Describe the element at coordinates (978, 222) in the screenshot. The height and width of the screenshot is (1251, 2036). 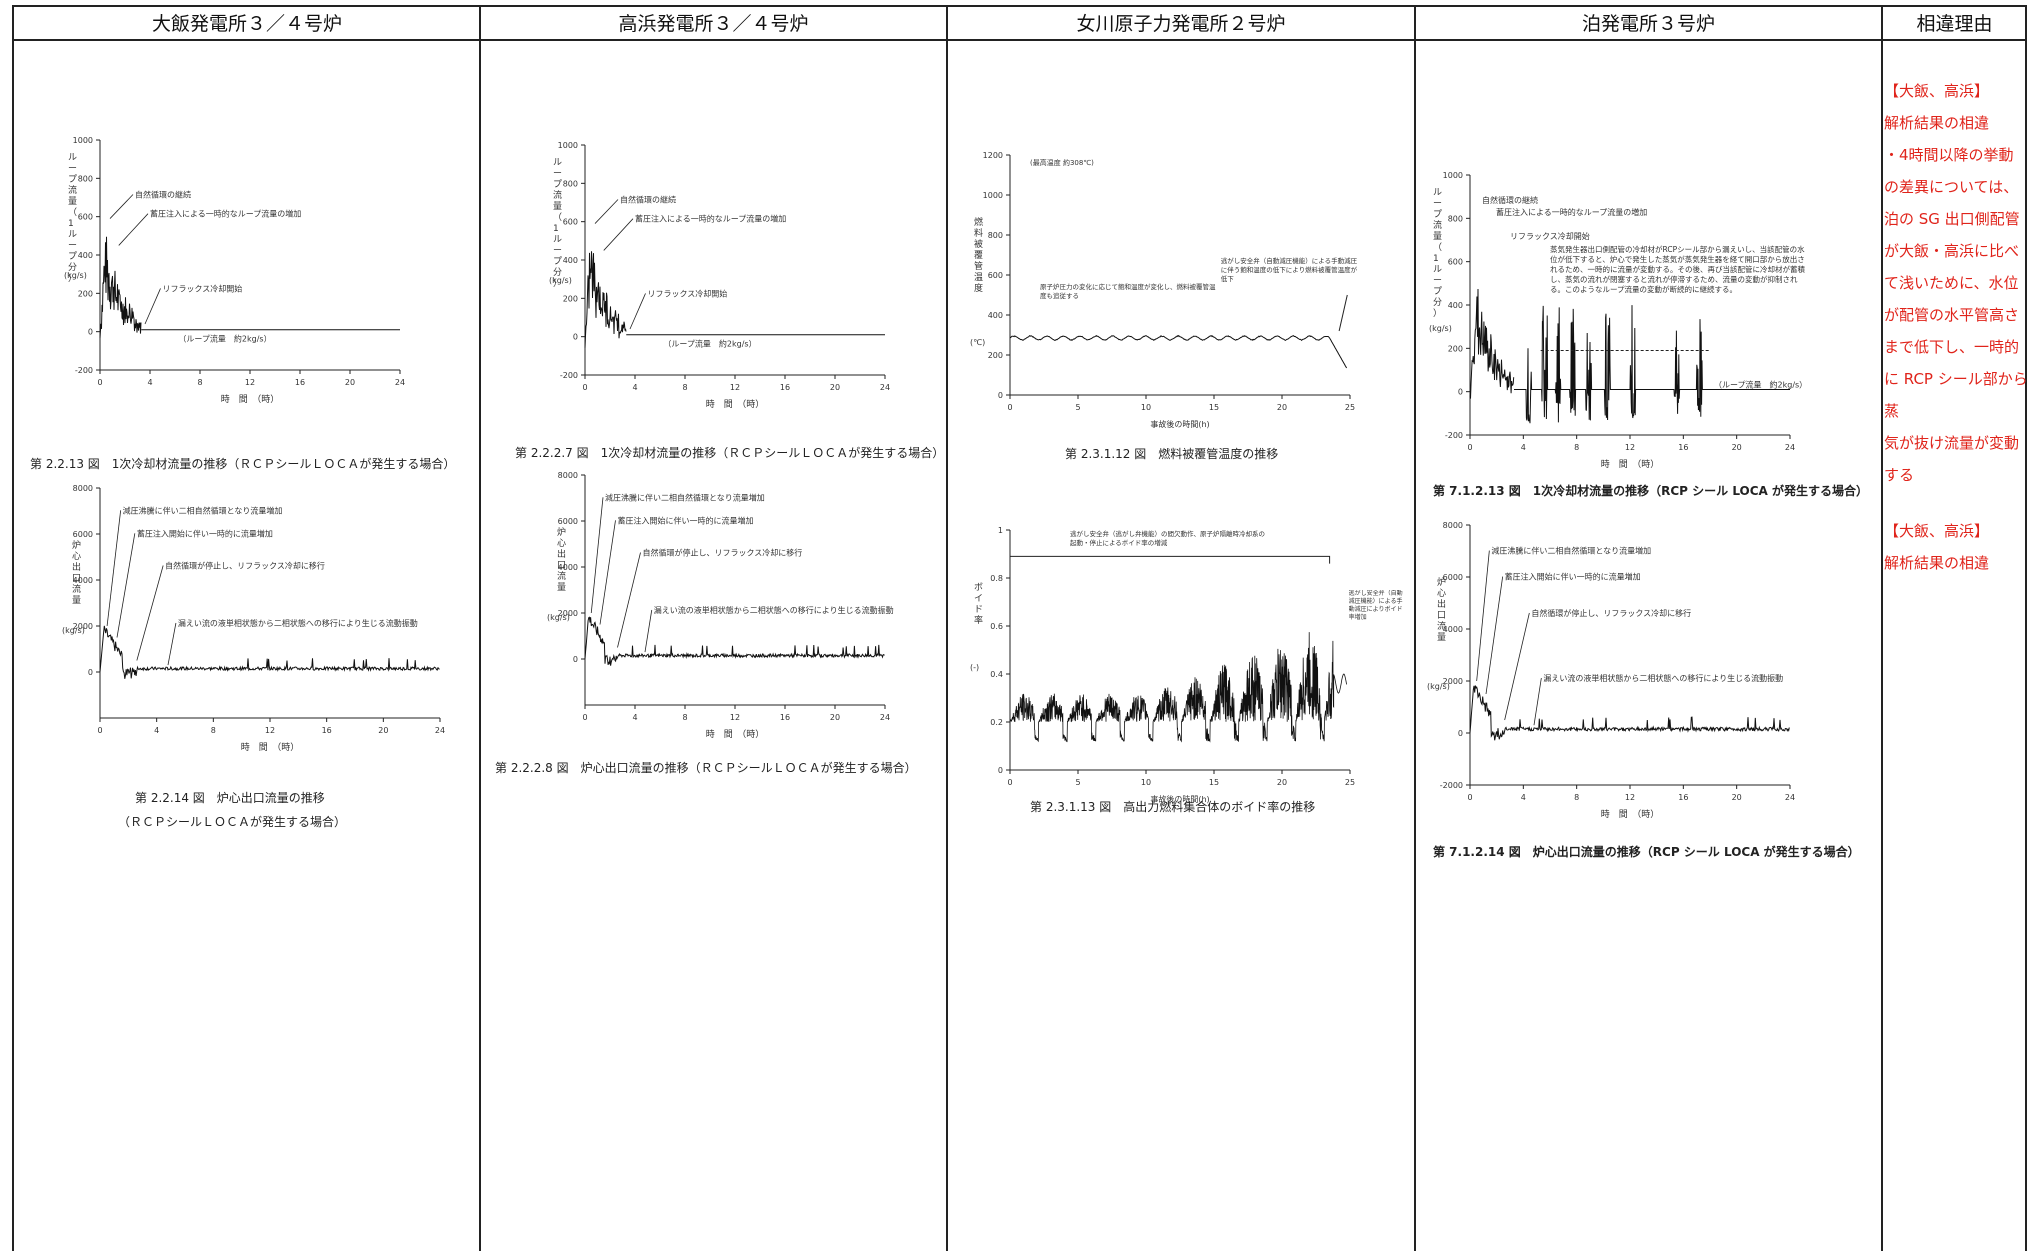
I see `label-char: 燃` at that location.